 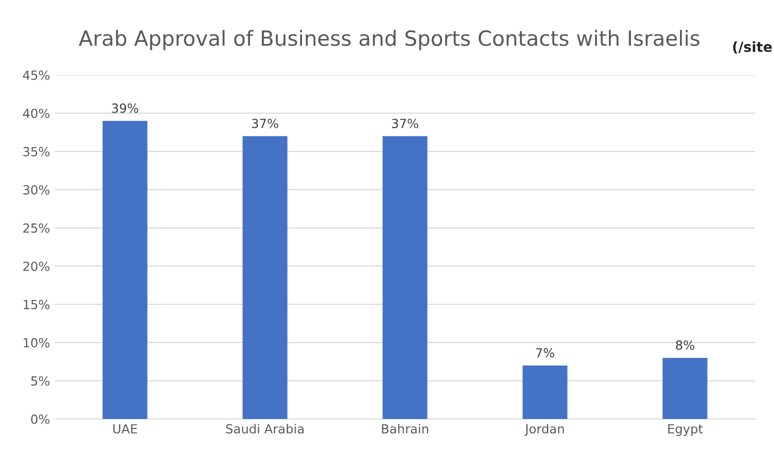 What do you see at coordinates (389, 40) in the screenshot?
I see `chart-title: Arab Approval of Business and Sports Contacts with Israelis` at bounding box center [389, 40].